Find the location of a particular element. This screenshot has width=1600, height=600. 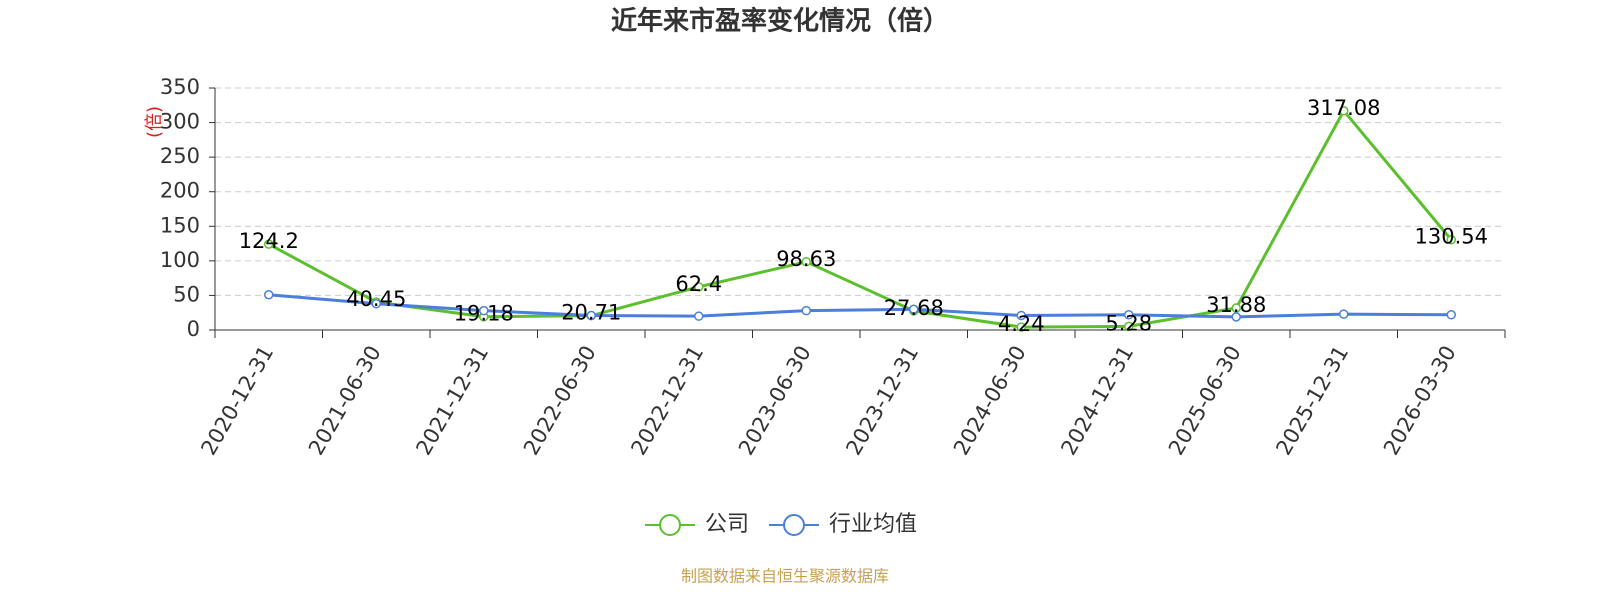

data-label: 98.63 is located at coordinates (806, 259).